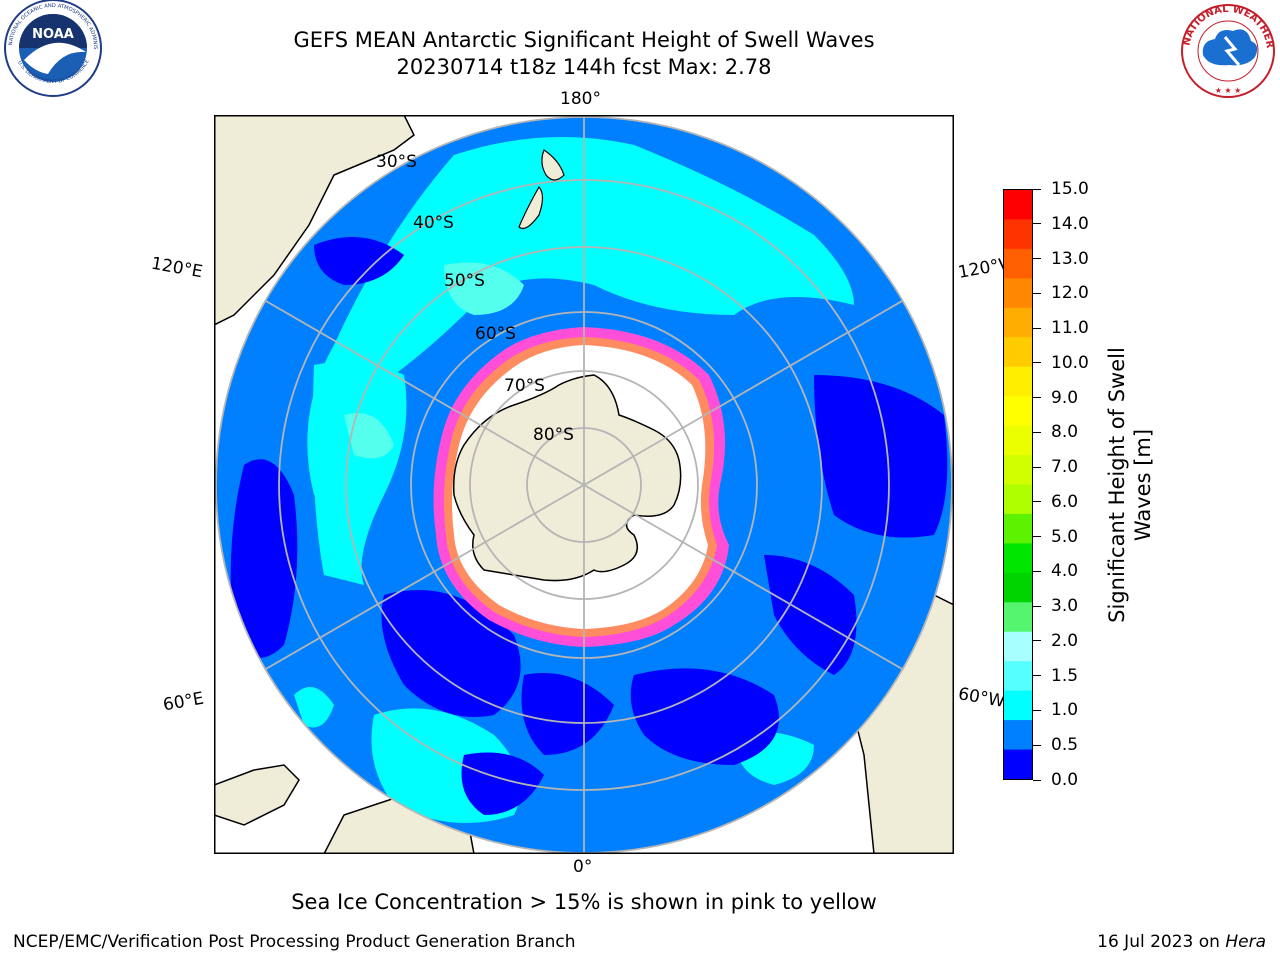 Image resolution: width=1280 pixels, height=960 pixels. What do you see at coordinates (1245, 942) in the screenshot?
I see `footer-host: Hera` at bounding box center [1245, 942].